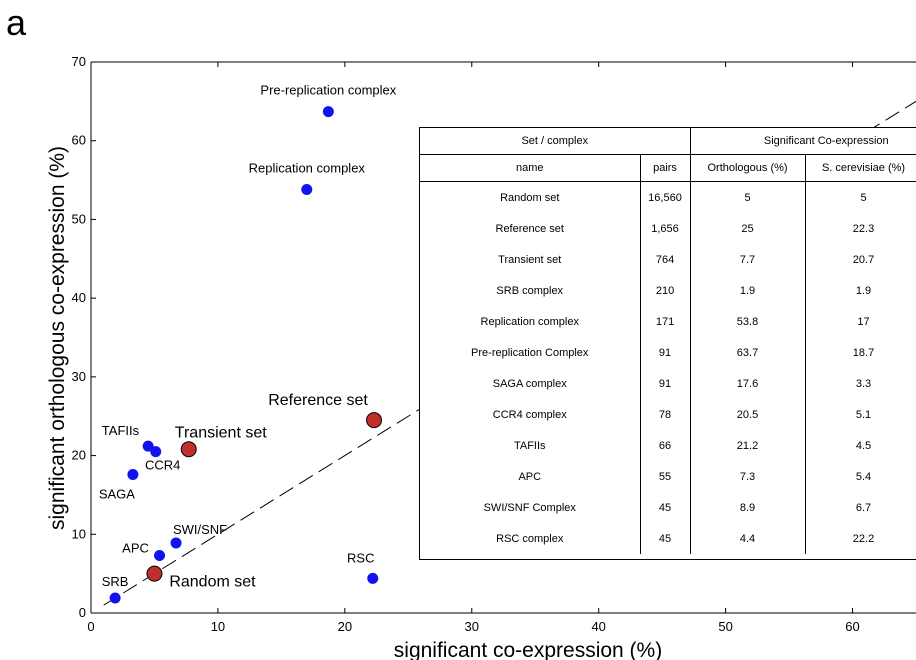 This screenshot has width=916, height=660. Describe the element at coordinates (665, 476) in the screenshot. I see `table-cell: 55` at that location.